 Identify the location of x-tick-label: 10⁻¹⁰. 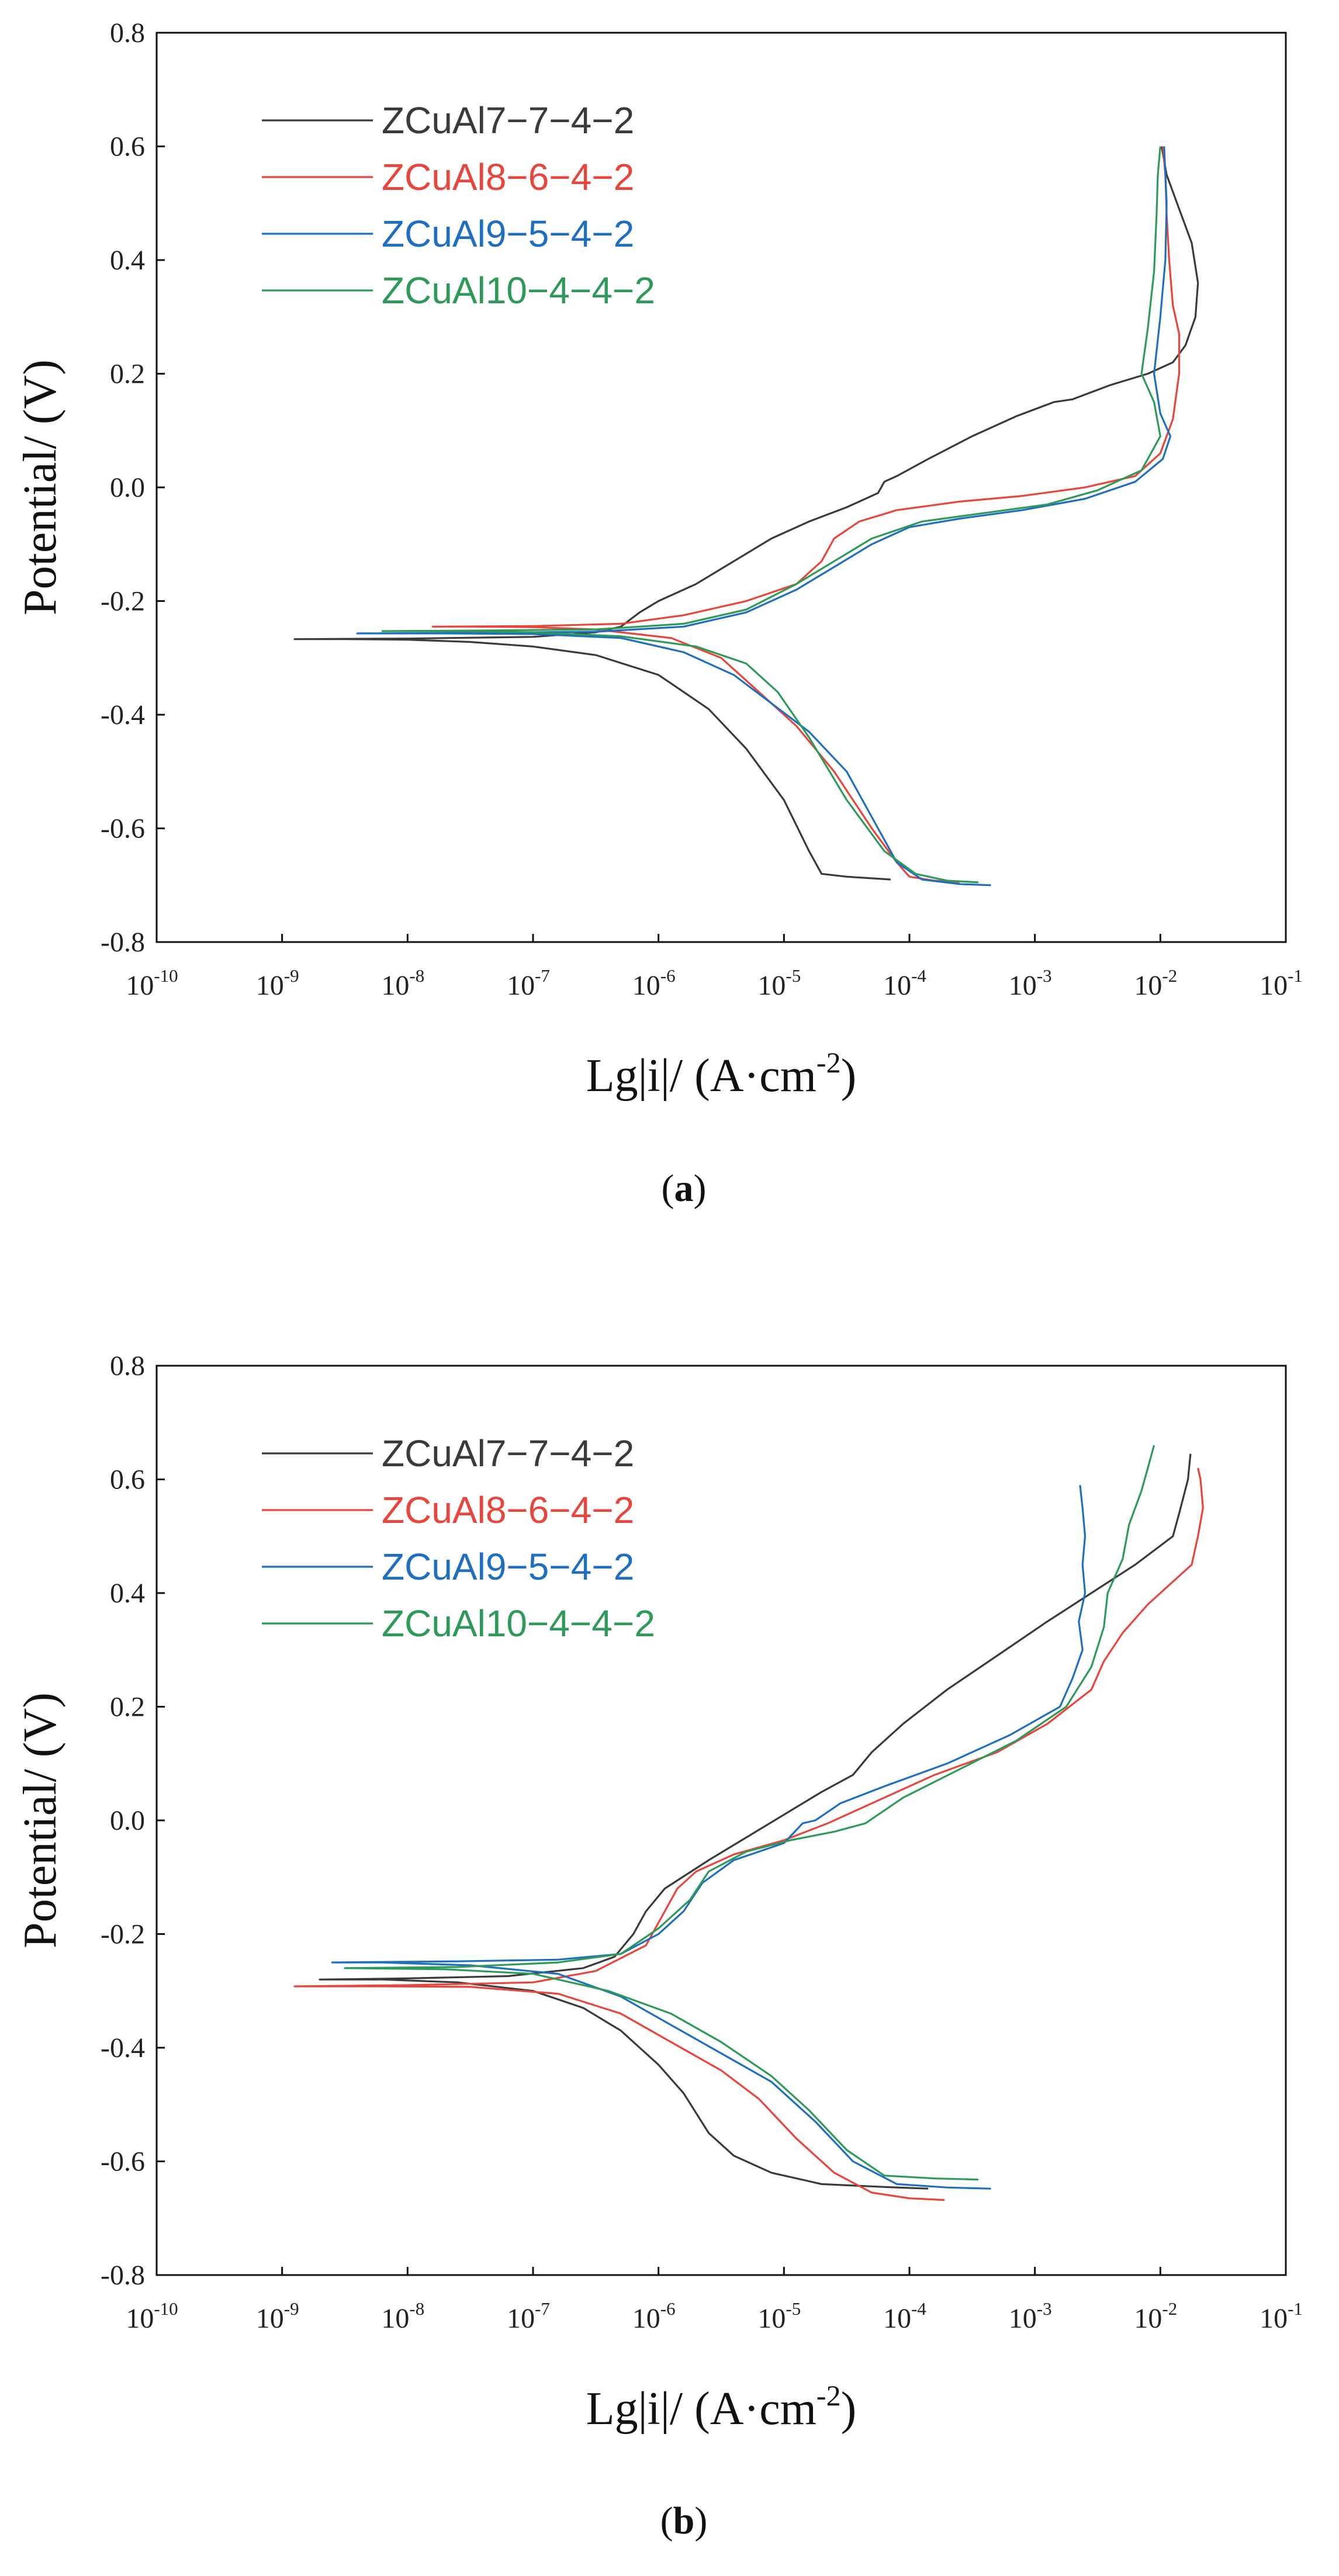
(152, 2316).